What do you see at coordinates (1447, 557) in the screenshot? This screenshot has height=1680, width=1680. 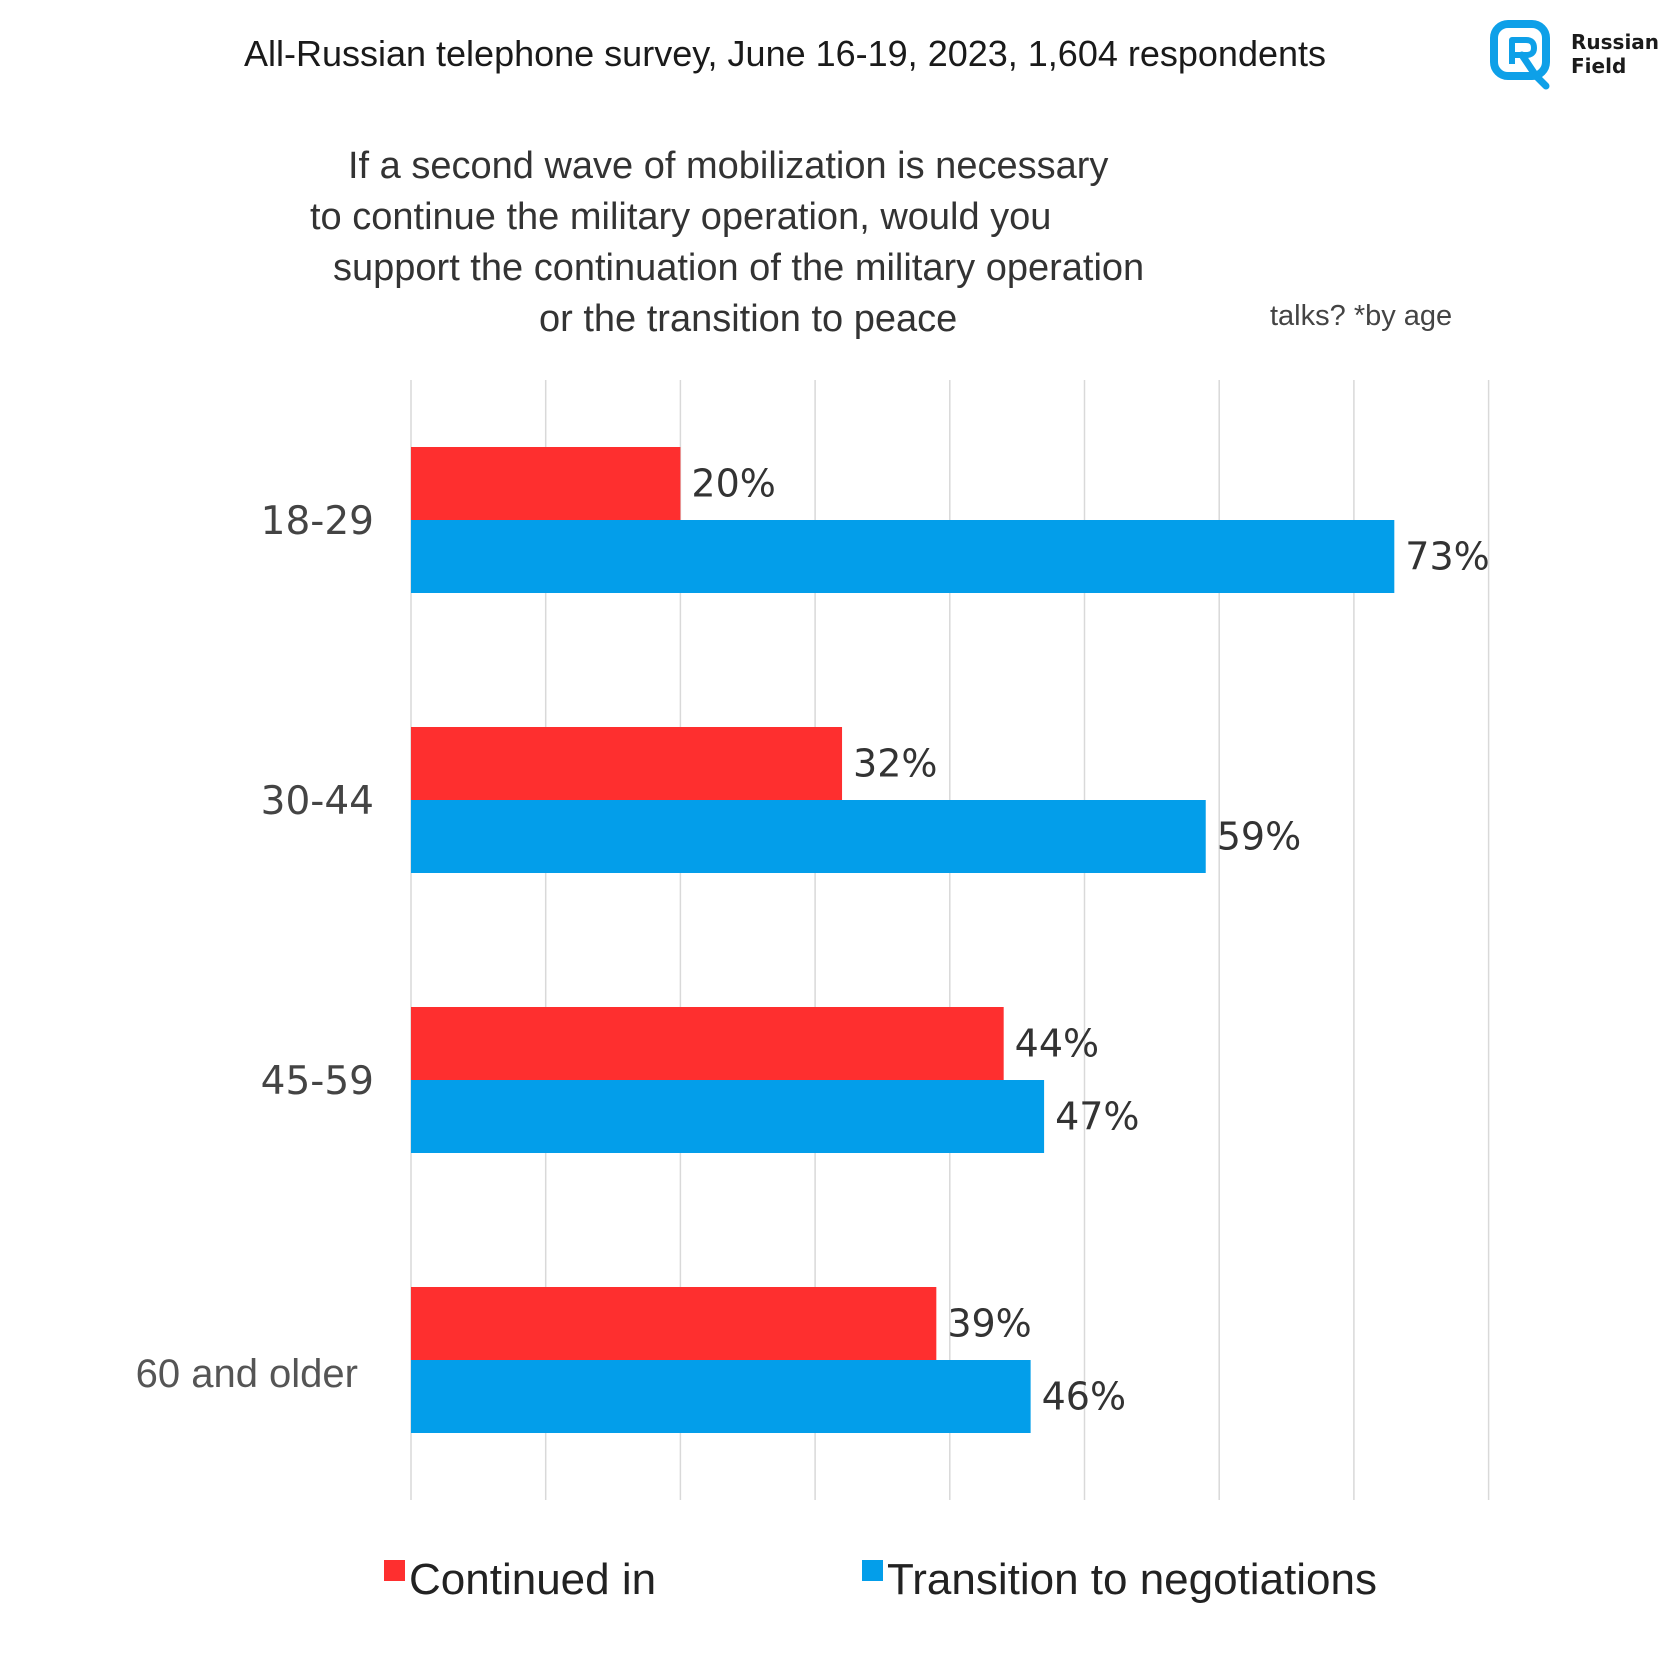 I see `value-label-negotiations: 73%` at bounding box center [1447, 557].